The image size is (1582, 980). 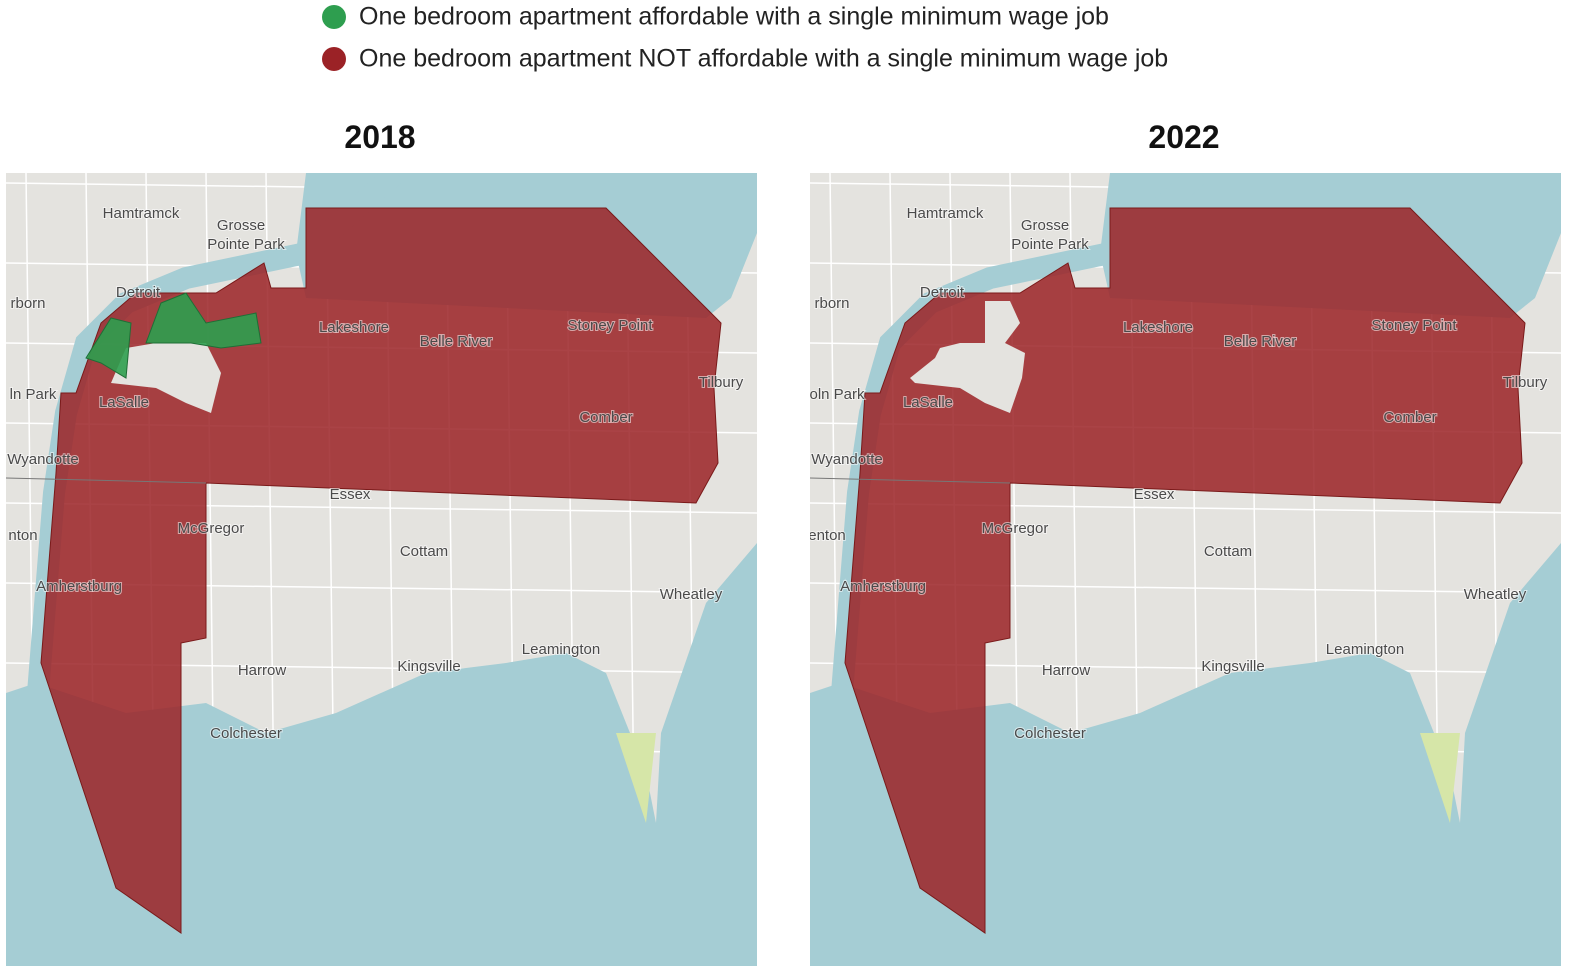 I want to click on map-title: 2018, so click(x=379, y=137).